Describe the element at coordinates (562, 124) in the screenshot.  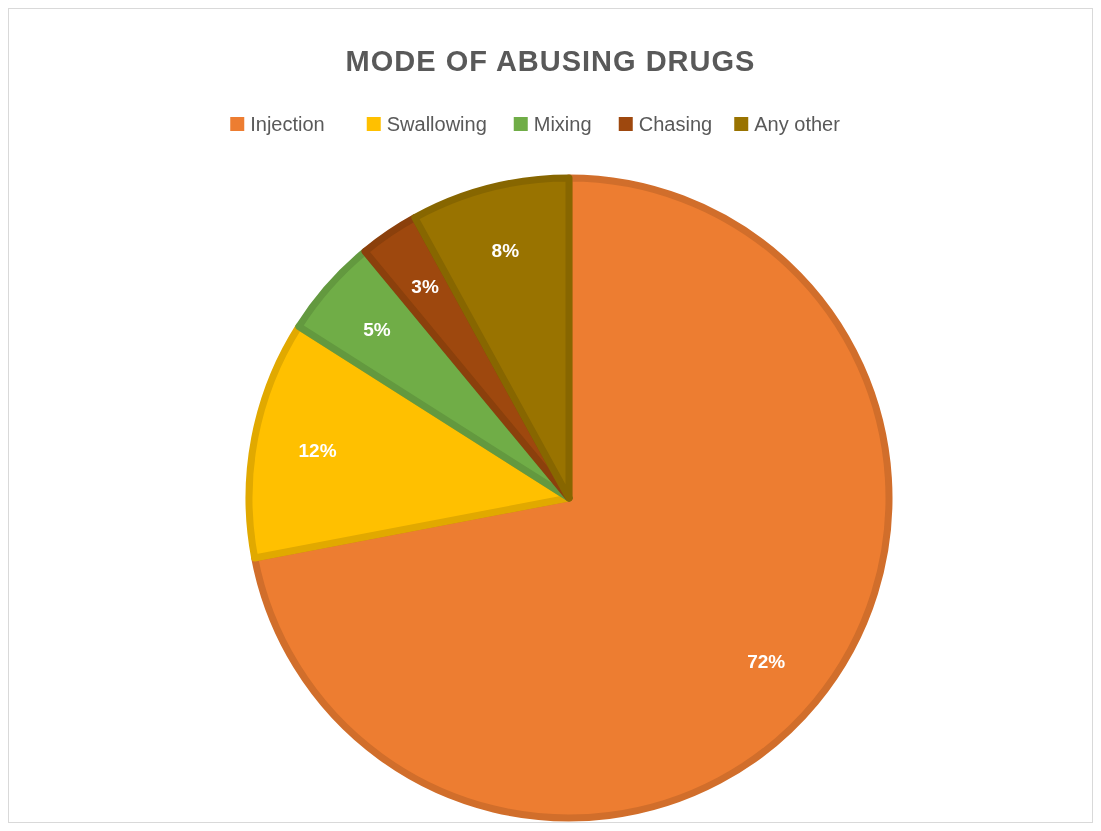
I see `legend-label: Mixing` at that location.